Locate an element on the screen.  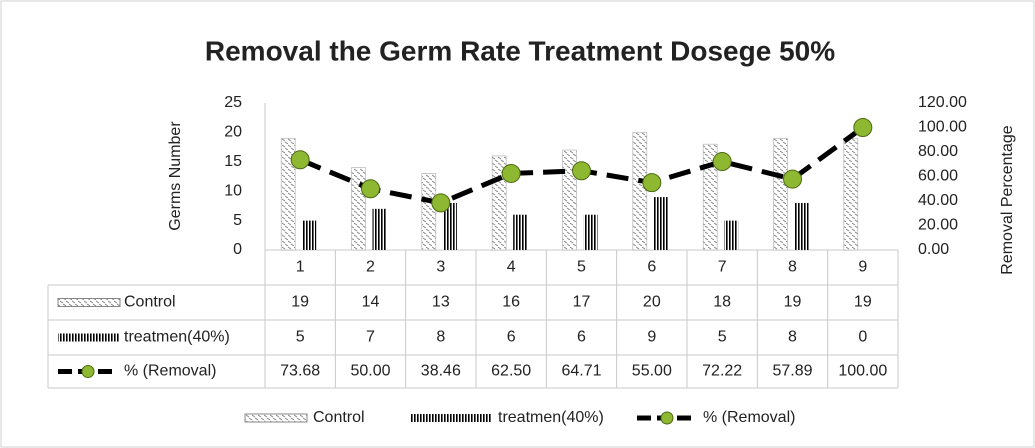
table-row-label: treatmen(40%) is located at coordinates (177, 337).